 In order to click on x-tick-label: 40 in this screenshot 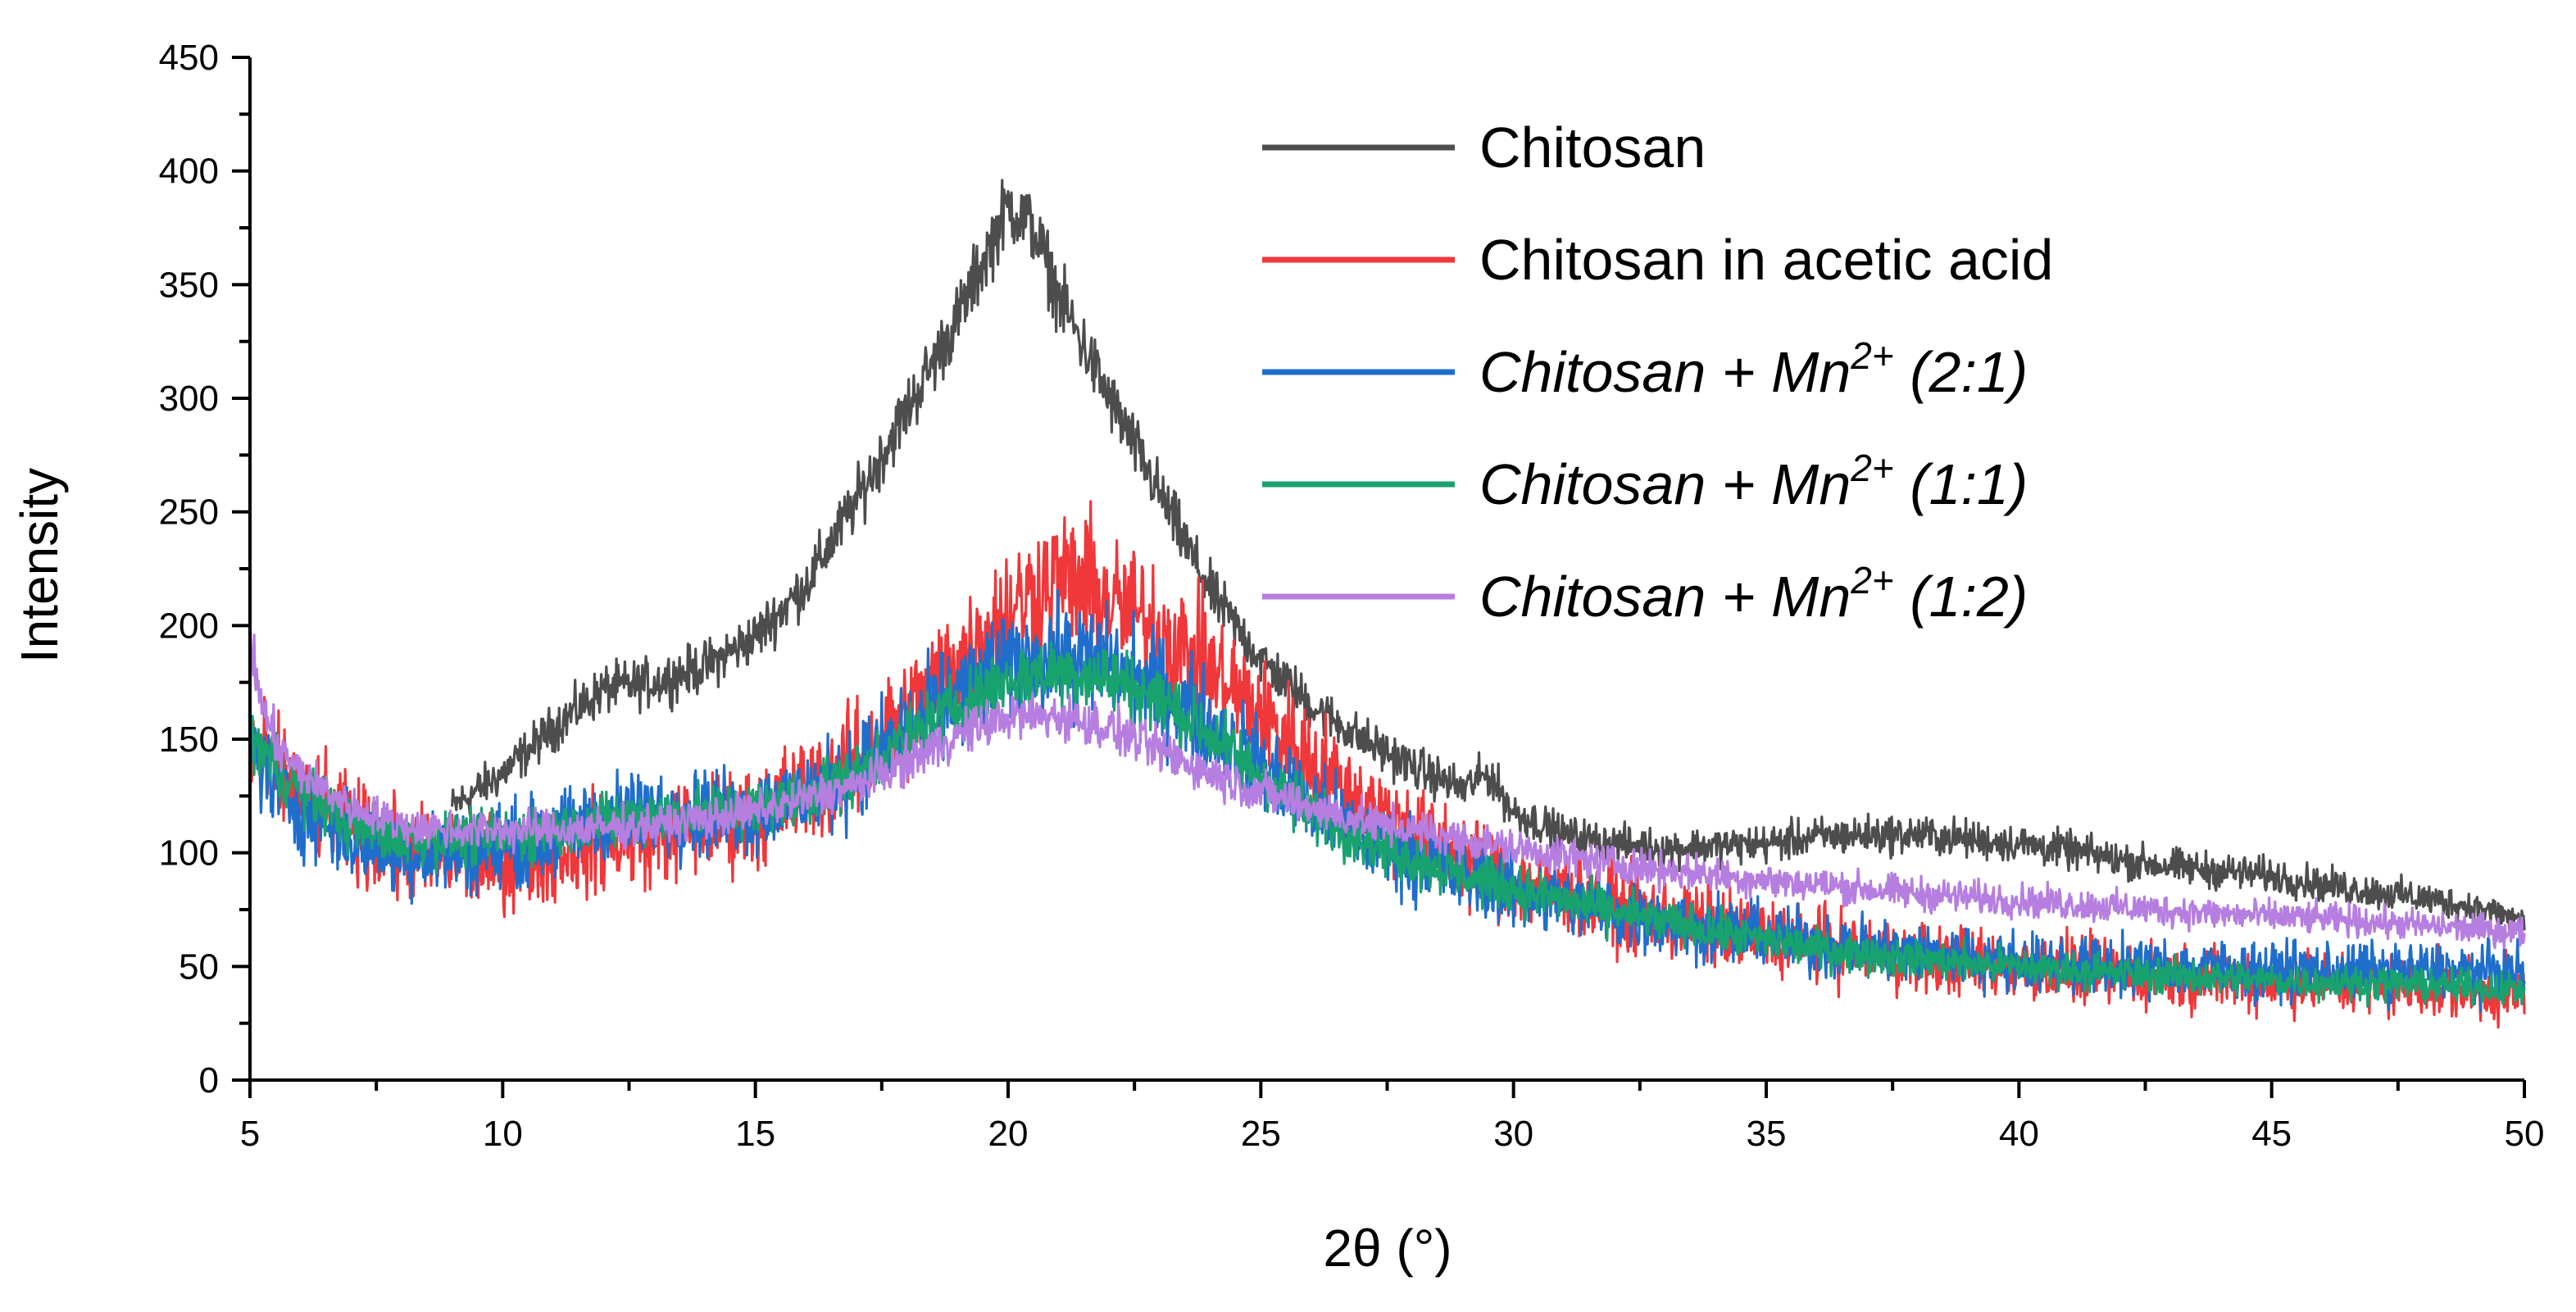, I will do `click(2019, 1134)`.